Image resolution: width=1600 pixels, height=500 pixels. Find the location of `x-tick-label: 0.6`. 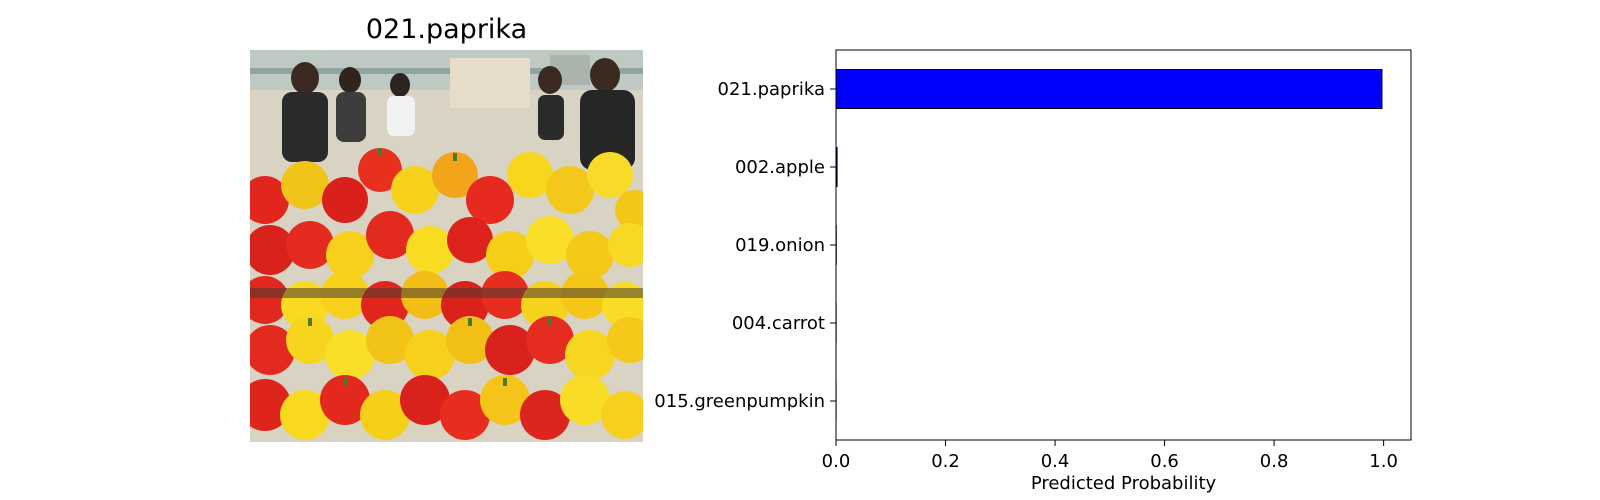

x-tick-label: 0.6 is located at coordinates (1164, 461).